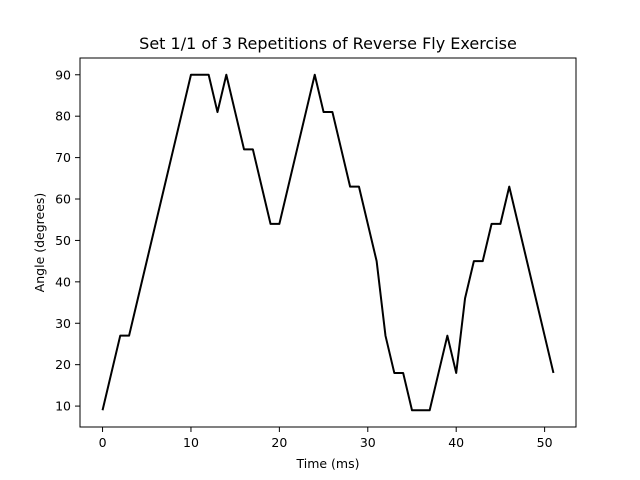 The image size is (640, 480). I want to click on y-tick-label: 30, so click(63, 323).